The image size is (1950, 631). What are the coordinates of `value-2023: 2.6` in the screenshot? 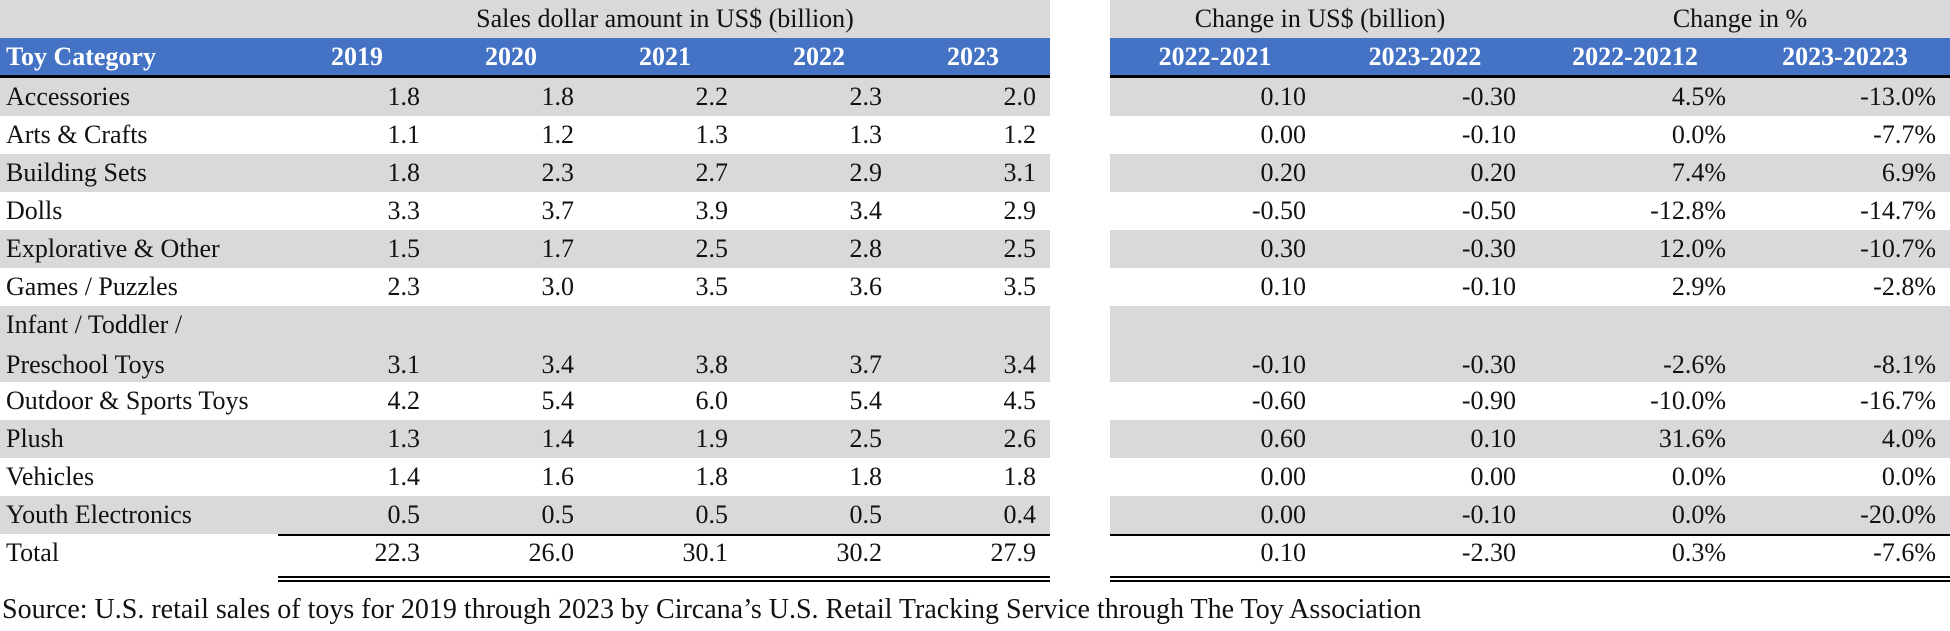 It's located at (1020, 438).